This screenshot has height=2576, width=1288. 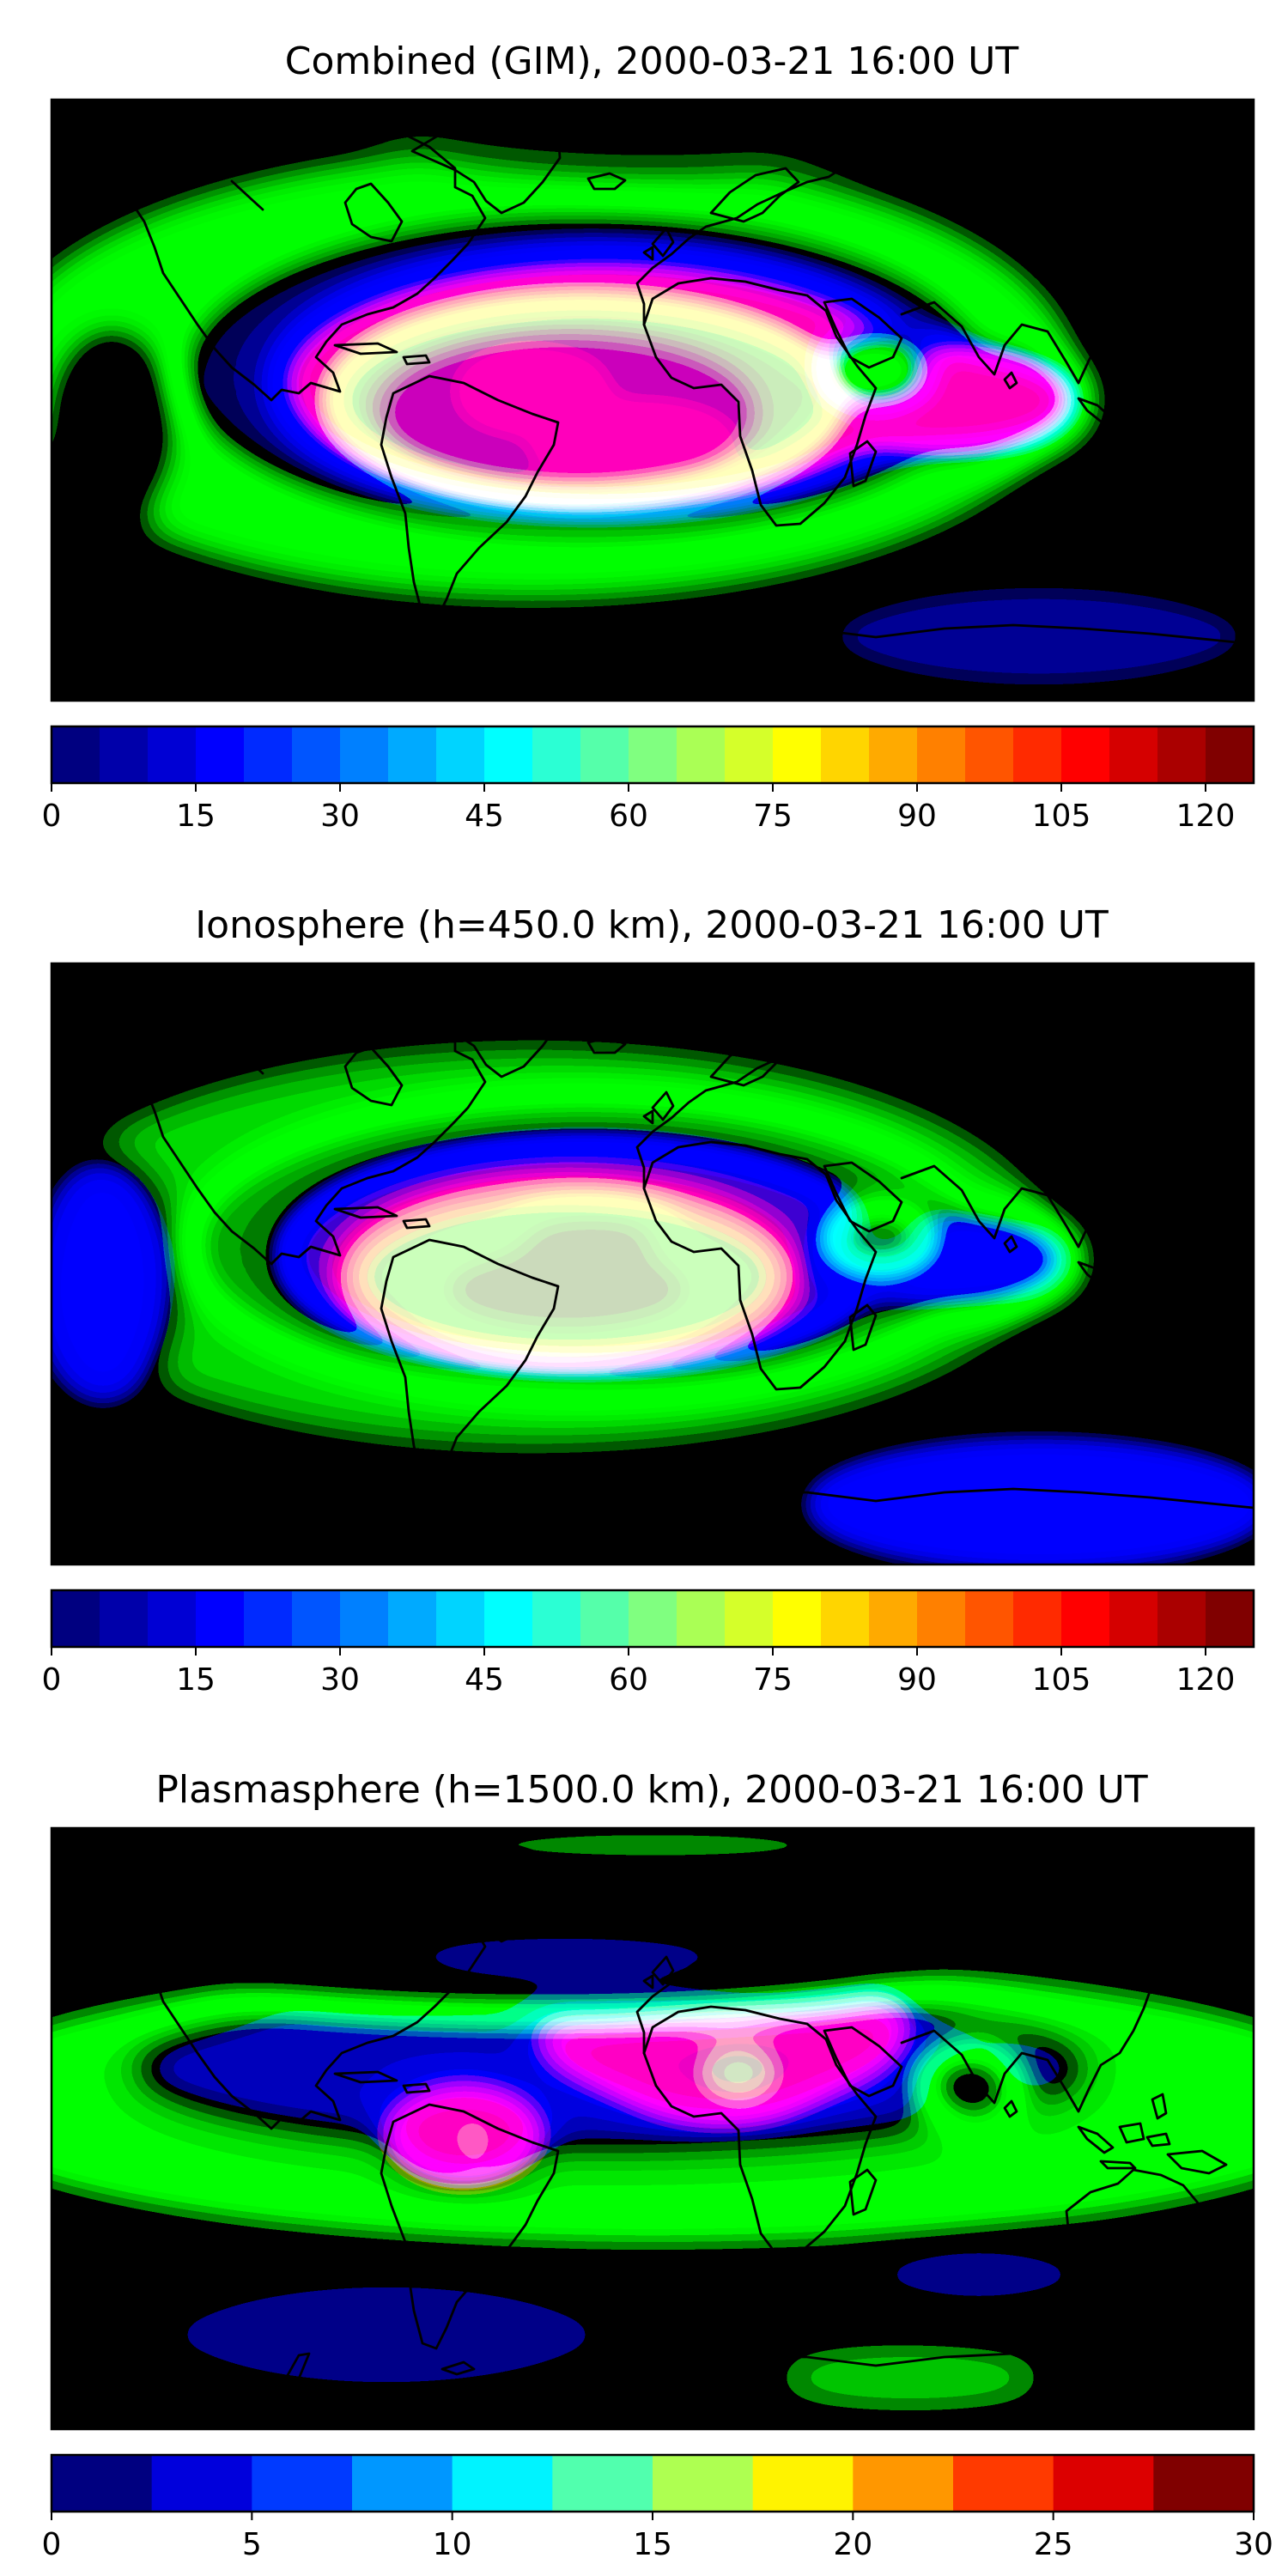 I want to click on colorbar: 0 5 10 15 20 25 30, so click(x=658, y=2507).